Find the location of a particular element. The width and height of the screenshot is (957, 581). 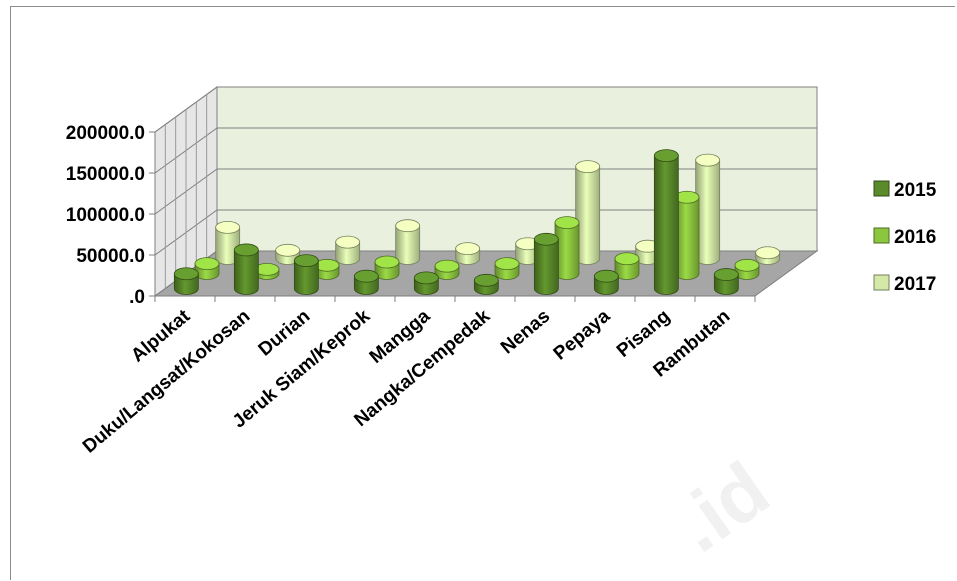

legend-label: 2016 is located at coordinates (915, 237).